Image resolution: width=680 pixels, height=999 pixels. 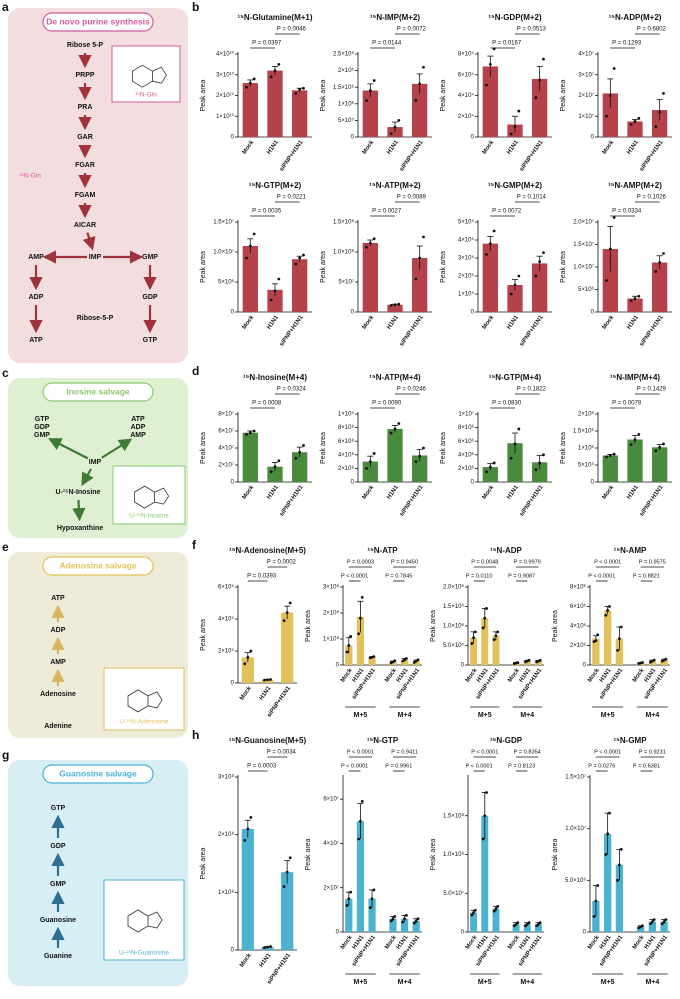 What do you see at coordinates (466, 116) in the screenshot?
I see `y-tick-label: 2×10⁴` at bounding box center [466, 116].